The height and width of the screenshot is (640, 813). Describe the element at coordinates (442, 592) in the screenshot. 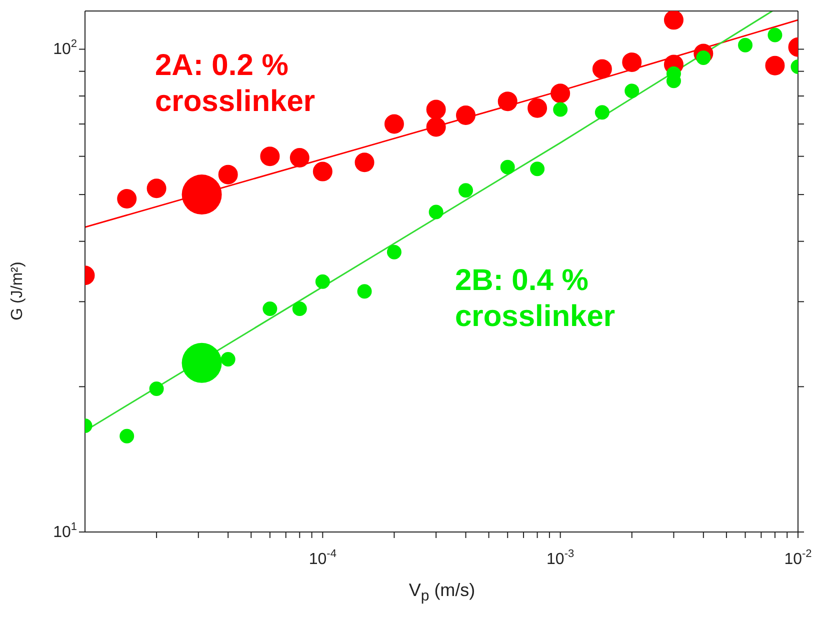

I see `x-axis-title: V$_{p}$ (m/s)` at that location.